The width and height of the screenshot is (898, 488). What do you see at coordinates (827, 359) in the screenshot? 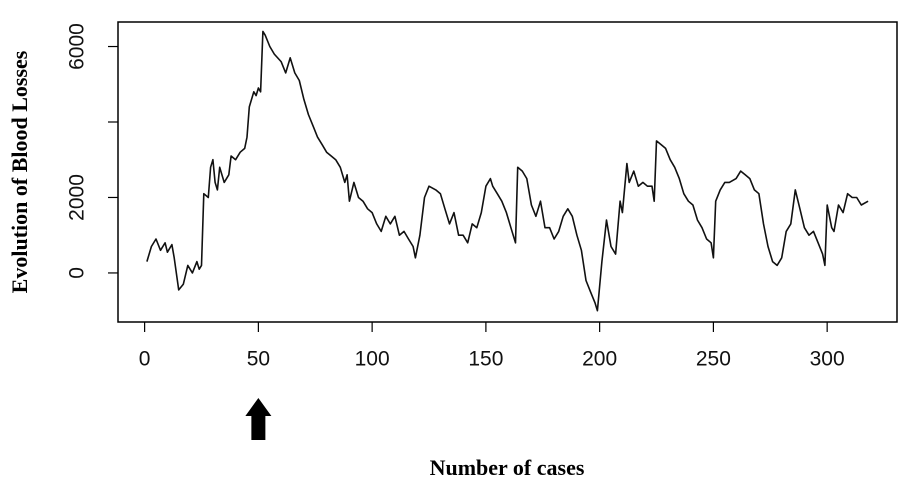
I see `x-tick-label: 300` at bounding box center [827, 359].